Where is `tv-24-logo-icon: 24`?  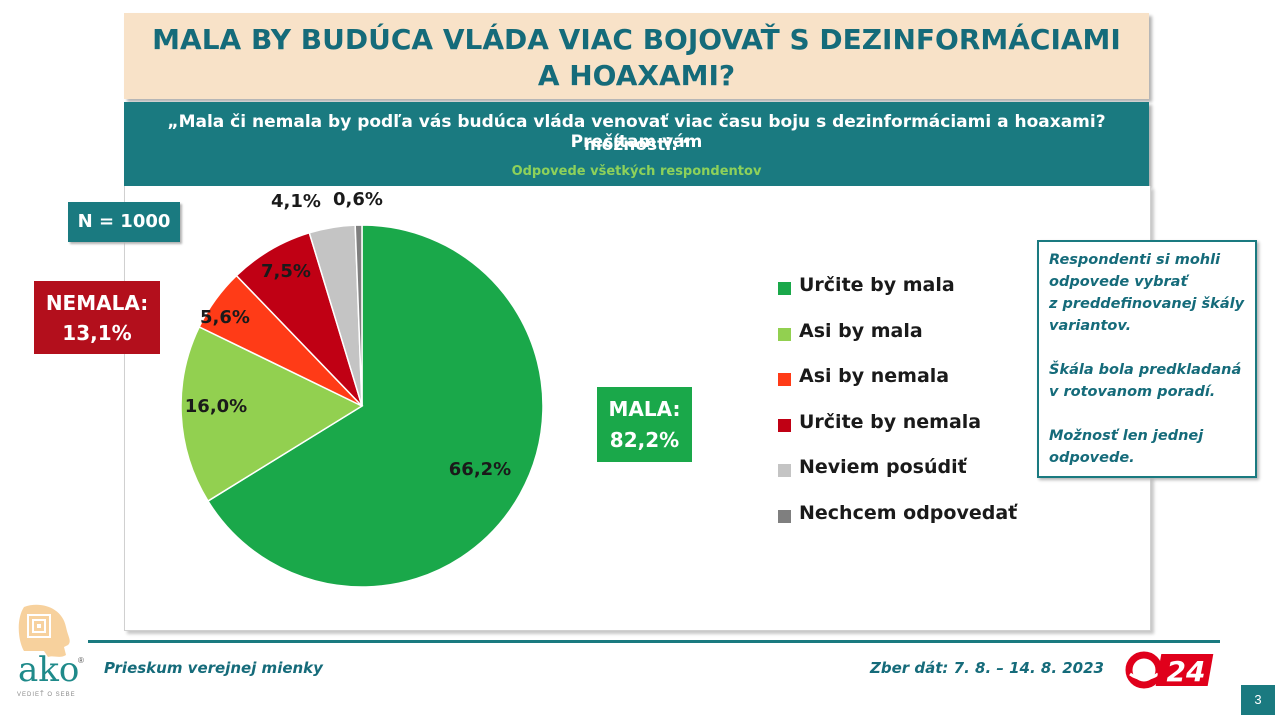
tv-24-logo-icon: 24 is located at coordinates (1169, 670).